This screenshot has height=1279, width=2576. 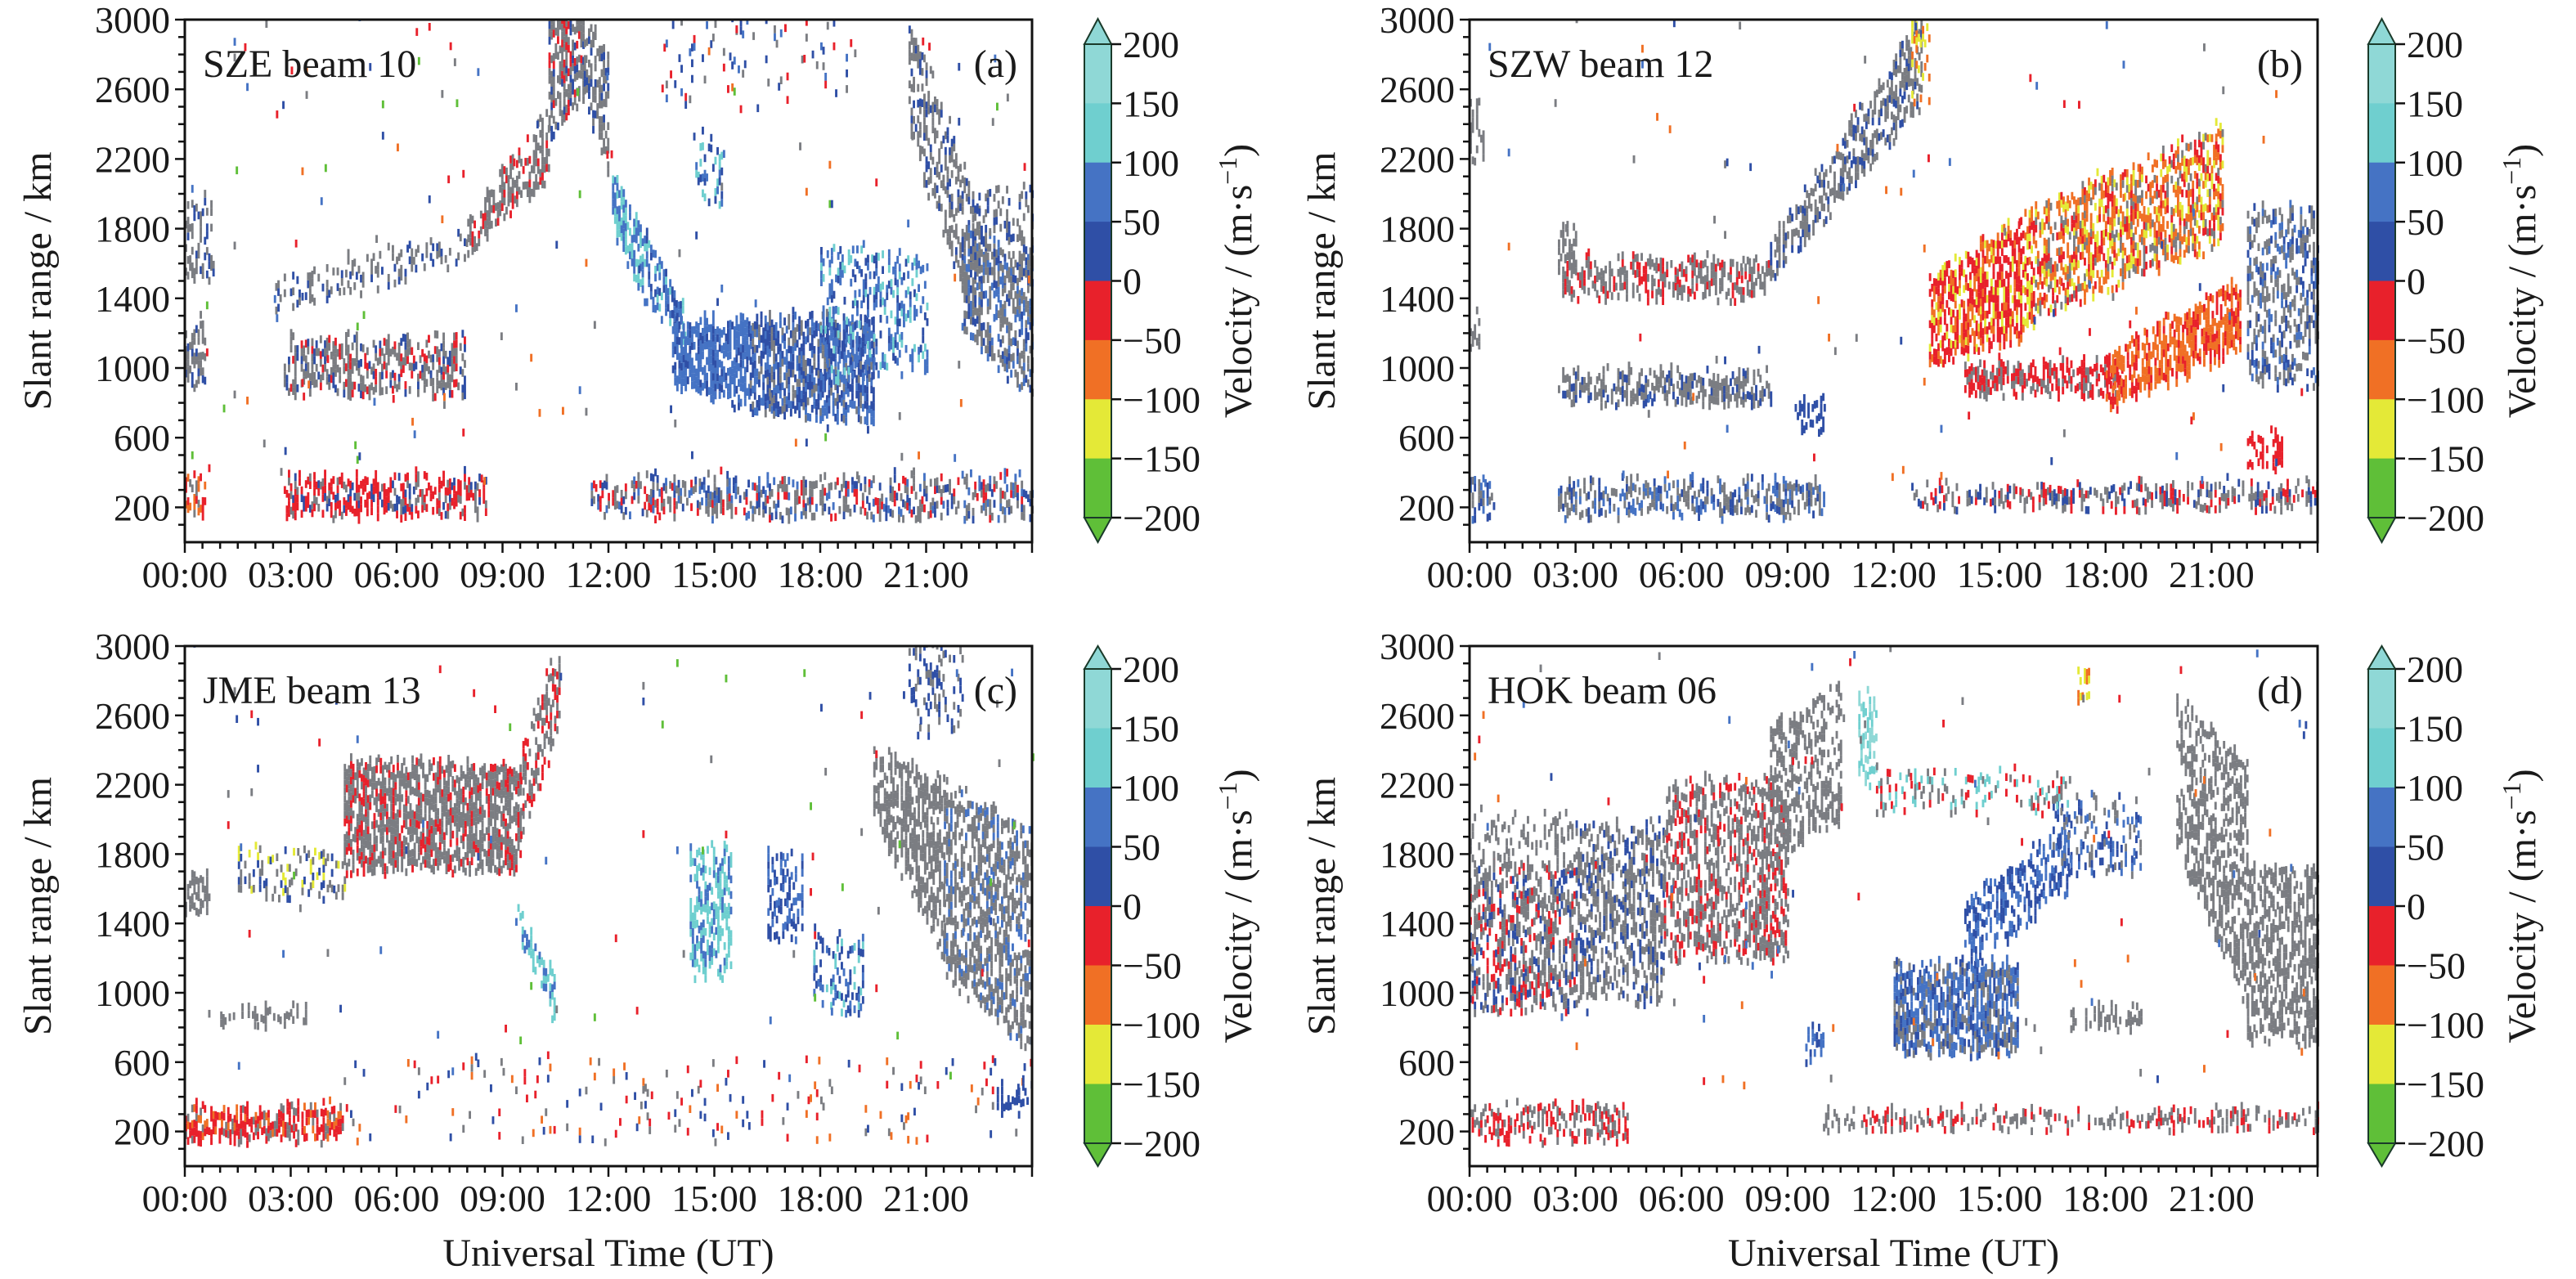 I want to click on y-tick-label: 600, so click(x=142, y=438).